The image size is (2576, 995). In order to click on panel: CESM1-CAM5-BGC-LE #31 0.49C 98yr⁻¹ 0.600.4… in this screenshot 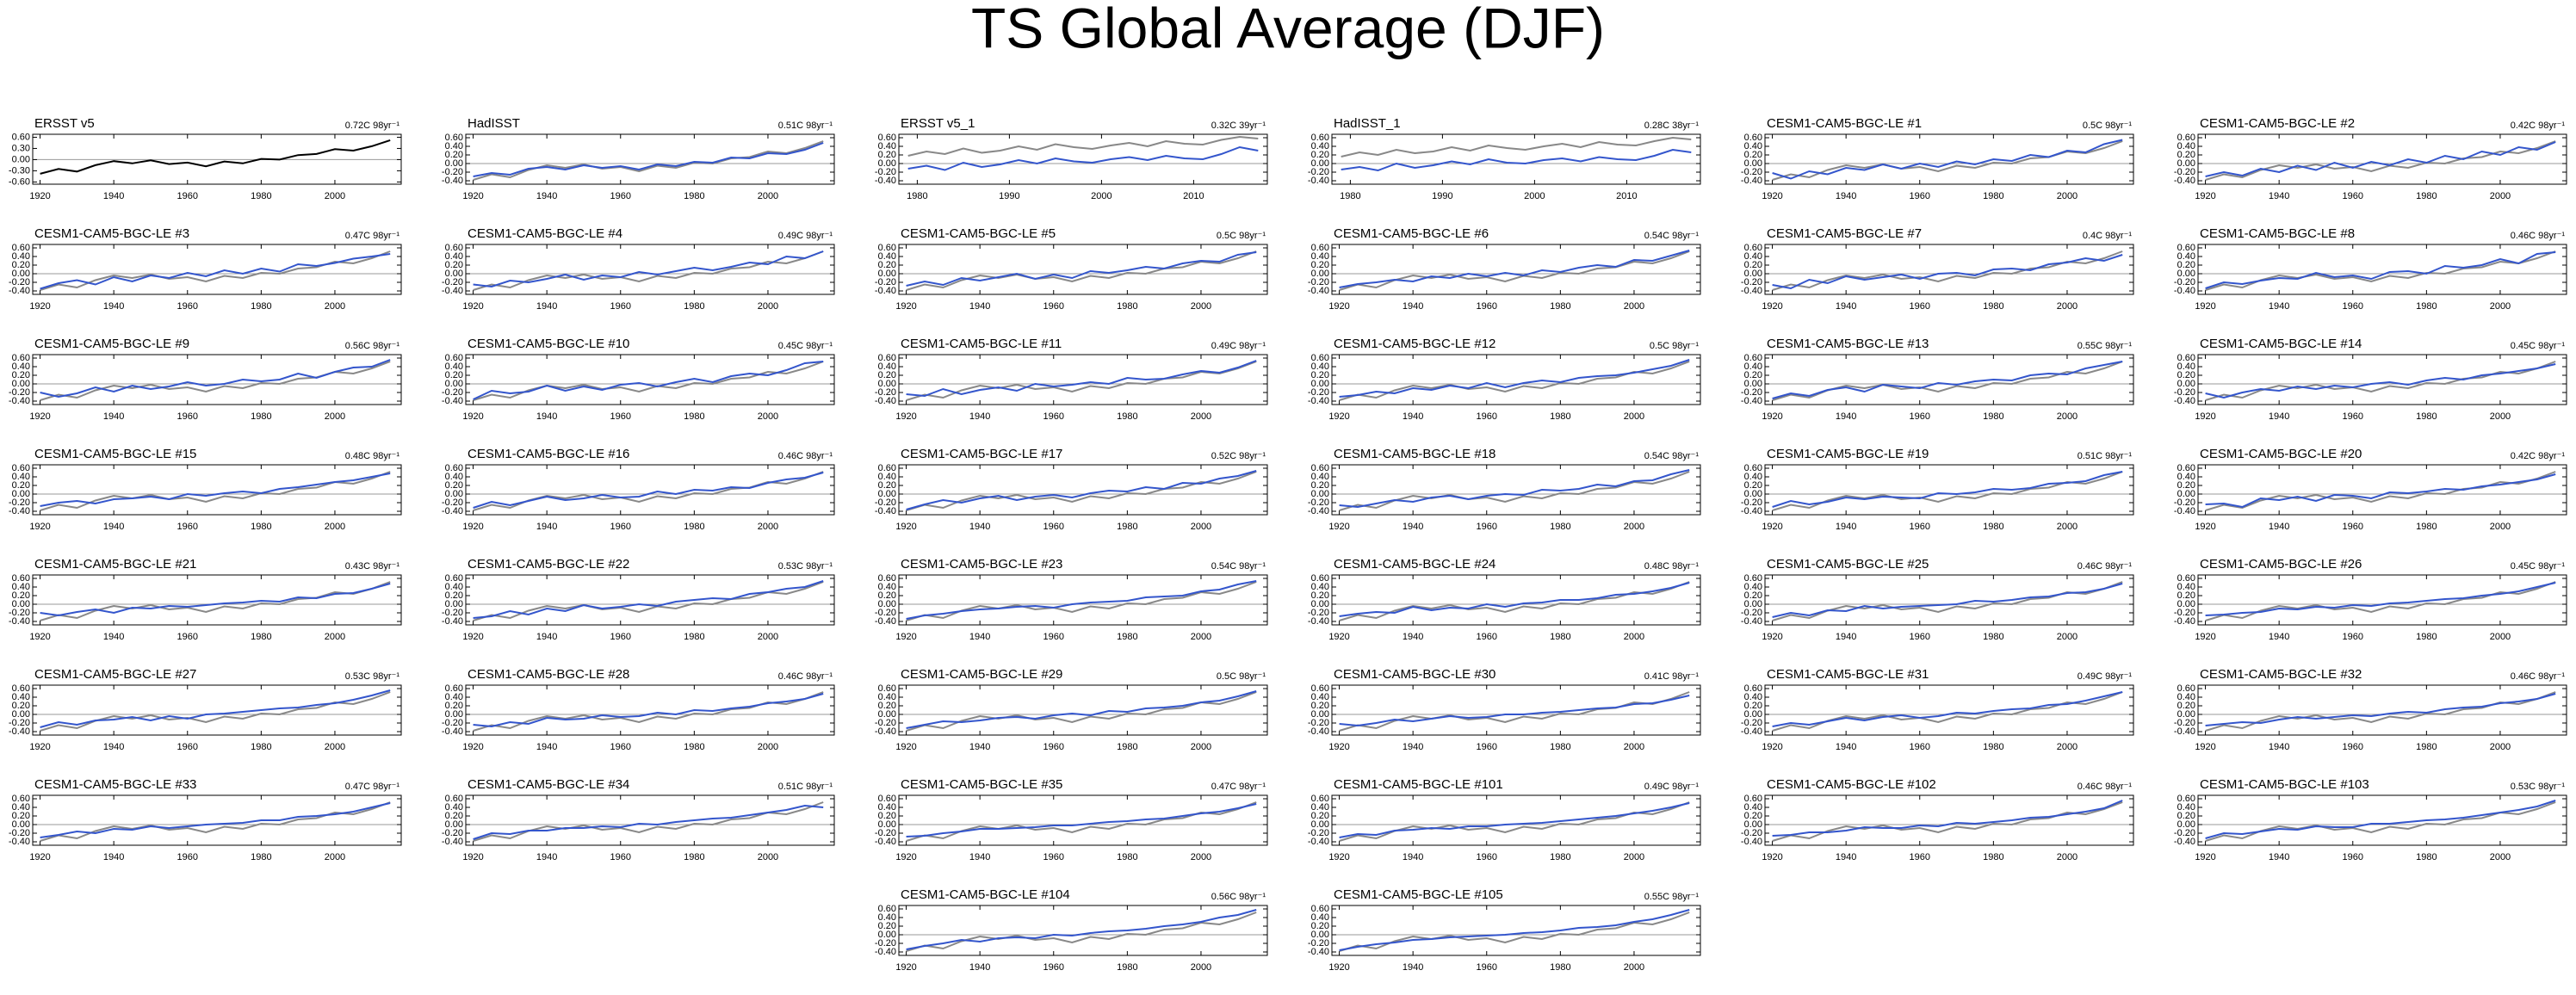, I will do `click(1938, 709)`.